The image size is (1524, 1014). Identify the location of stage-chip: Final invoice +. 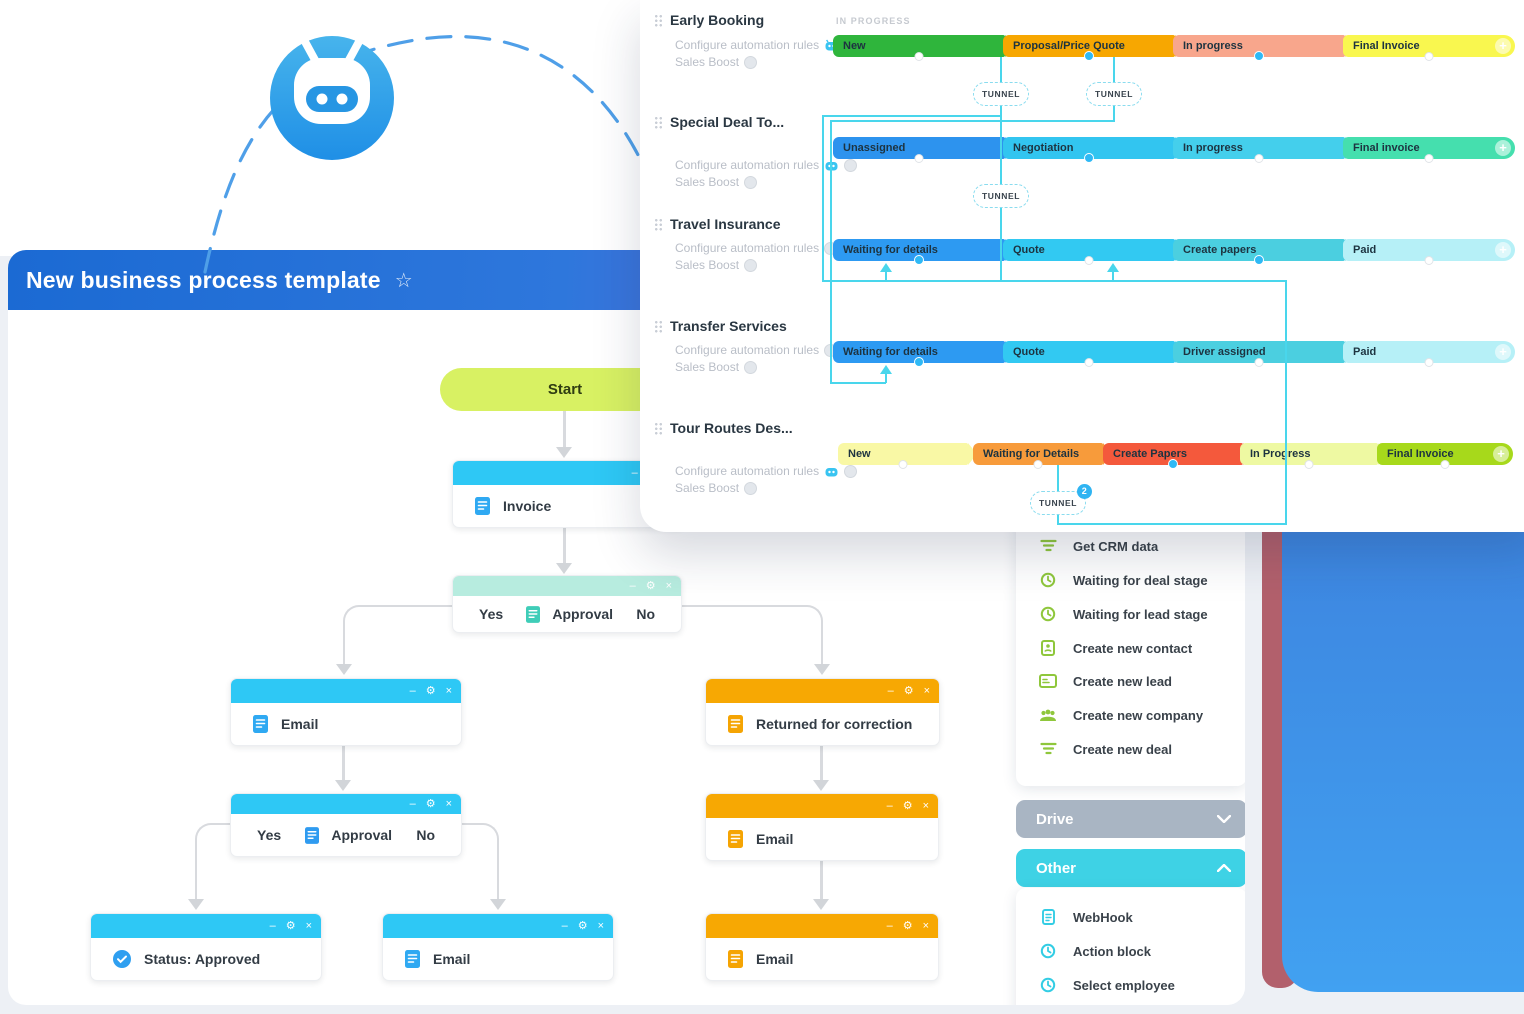
(1429, 150).